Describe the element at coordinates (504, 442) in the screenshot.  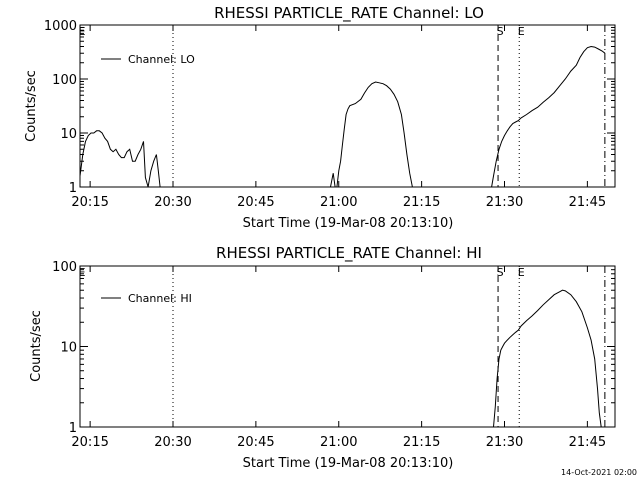
I see `x-tick-label-hi: 21:30` at that location.